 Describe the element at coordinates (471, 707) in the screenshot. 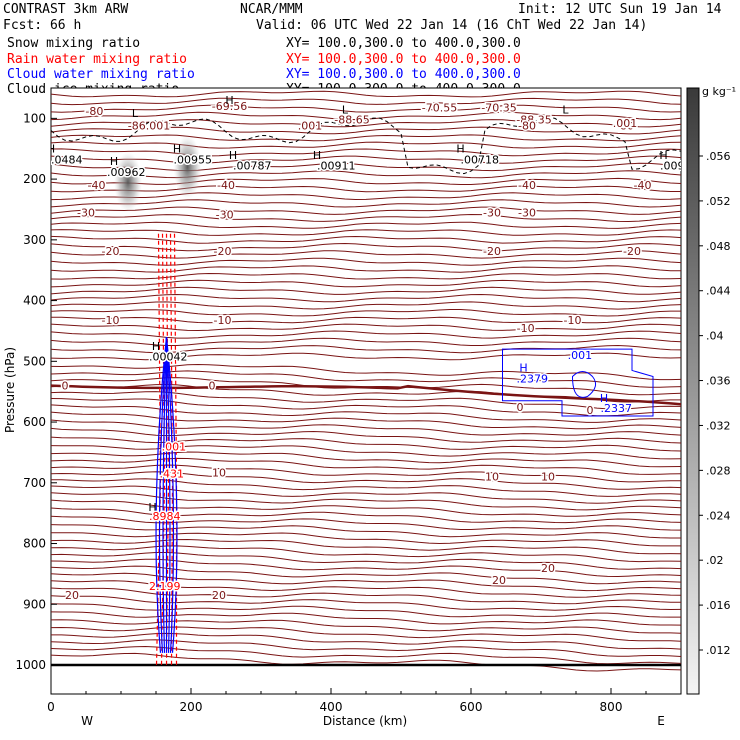

I see `x-tick-label: 600` at that location.